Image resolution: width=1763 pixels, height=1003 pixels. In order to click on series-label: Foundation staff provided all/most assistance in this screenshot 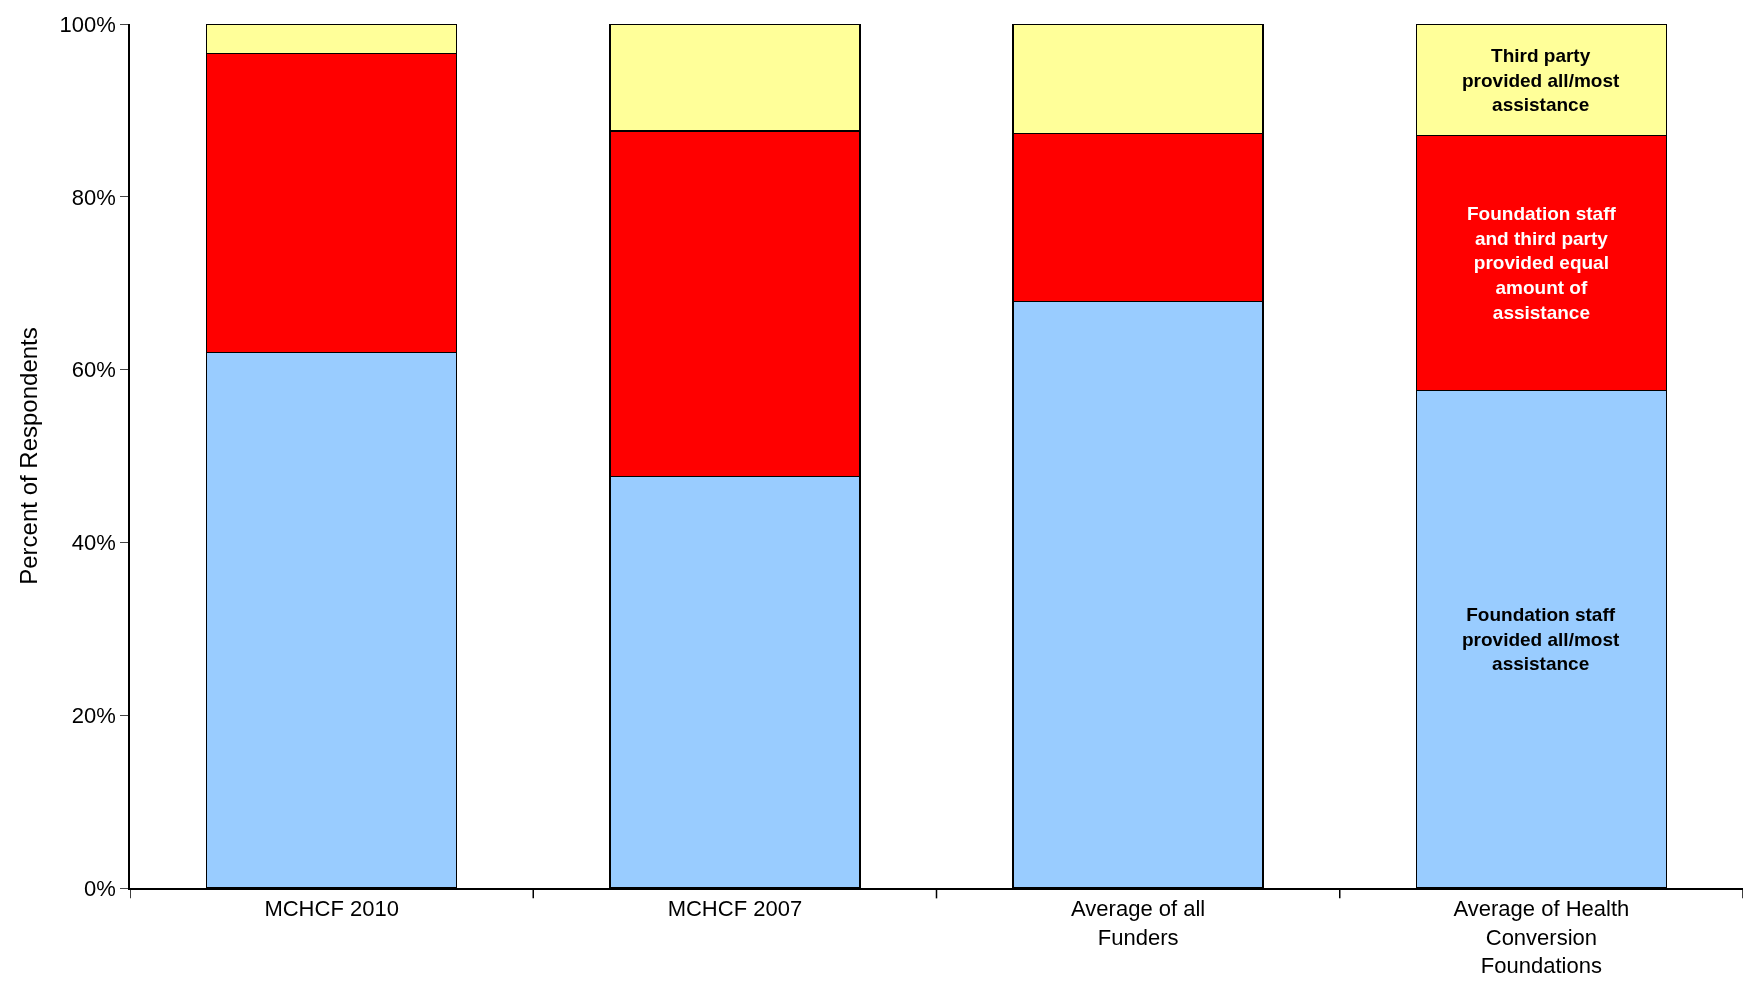, I will do `click(1541, 639)`.